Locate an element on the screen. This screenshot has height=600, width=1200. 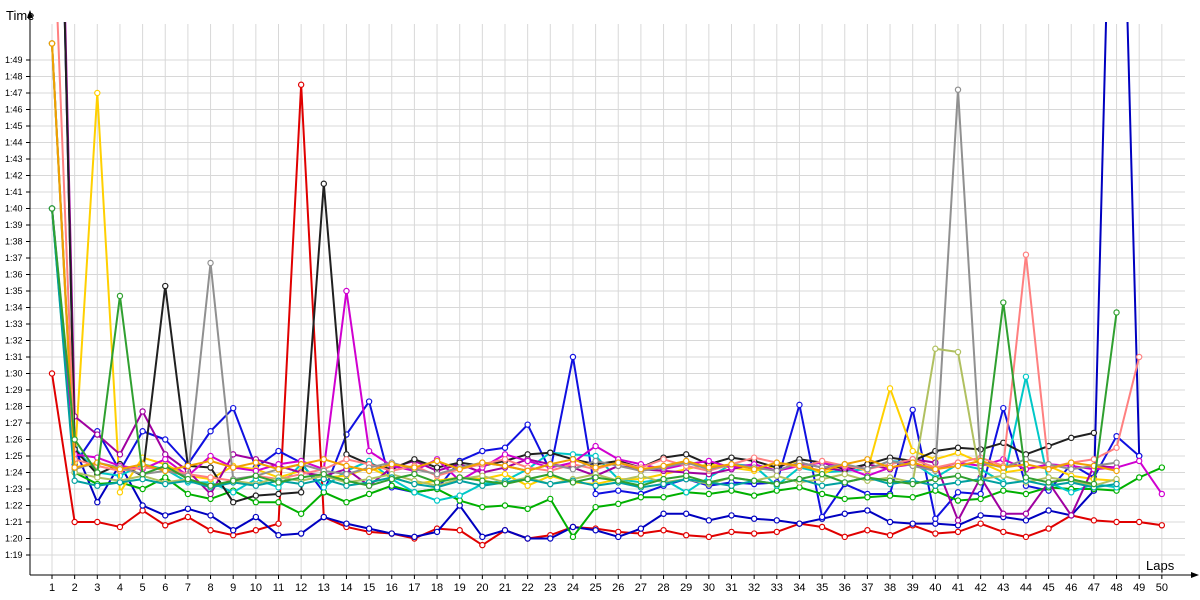
y-tick-label: 1:32 is located at coordinates (14, 341).